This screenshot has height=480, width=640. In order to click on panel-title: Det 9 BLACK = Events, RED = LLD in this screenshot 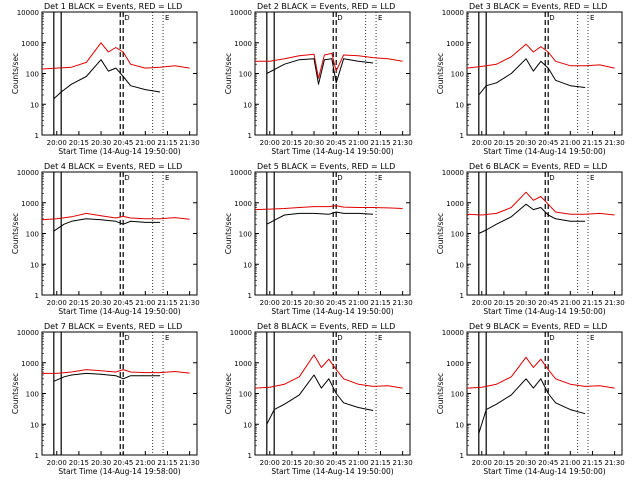, I will do `click(538, 326)`.